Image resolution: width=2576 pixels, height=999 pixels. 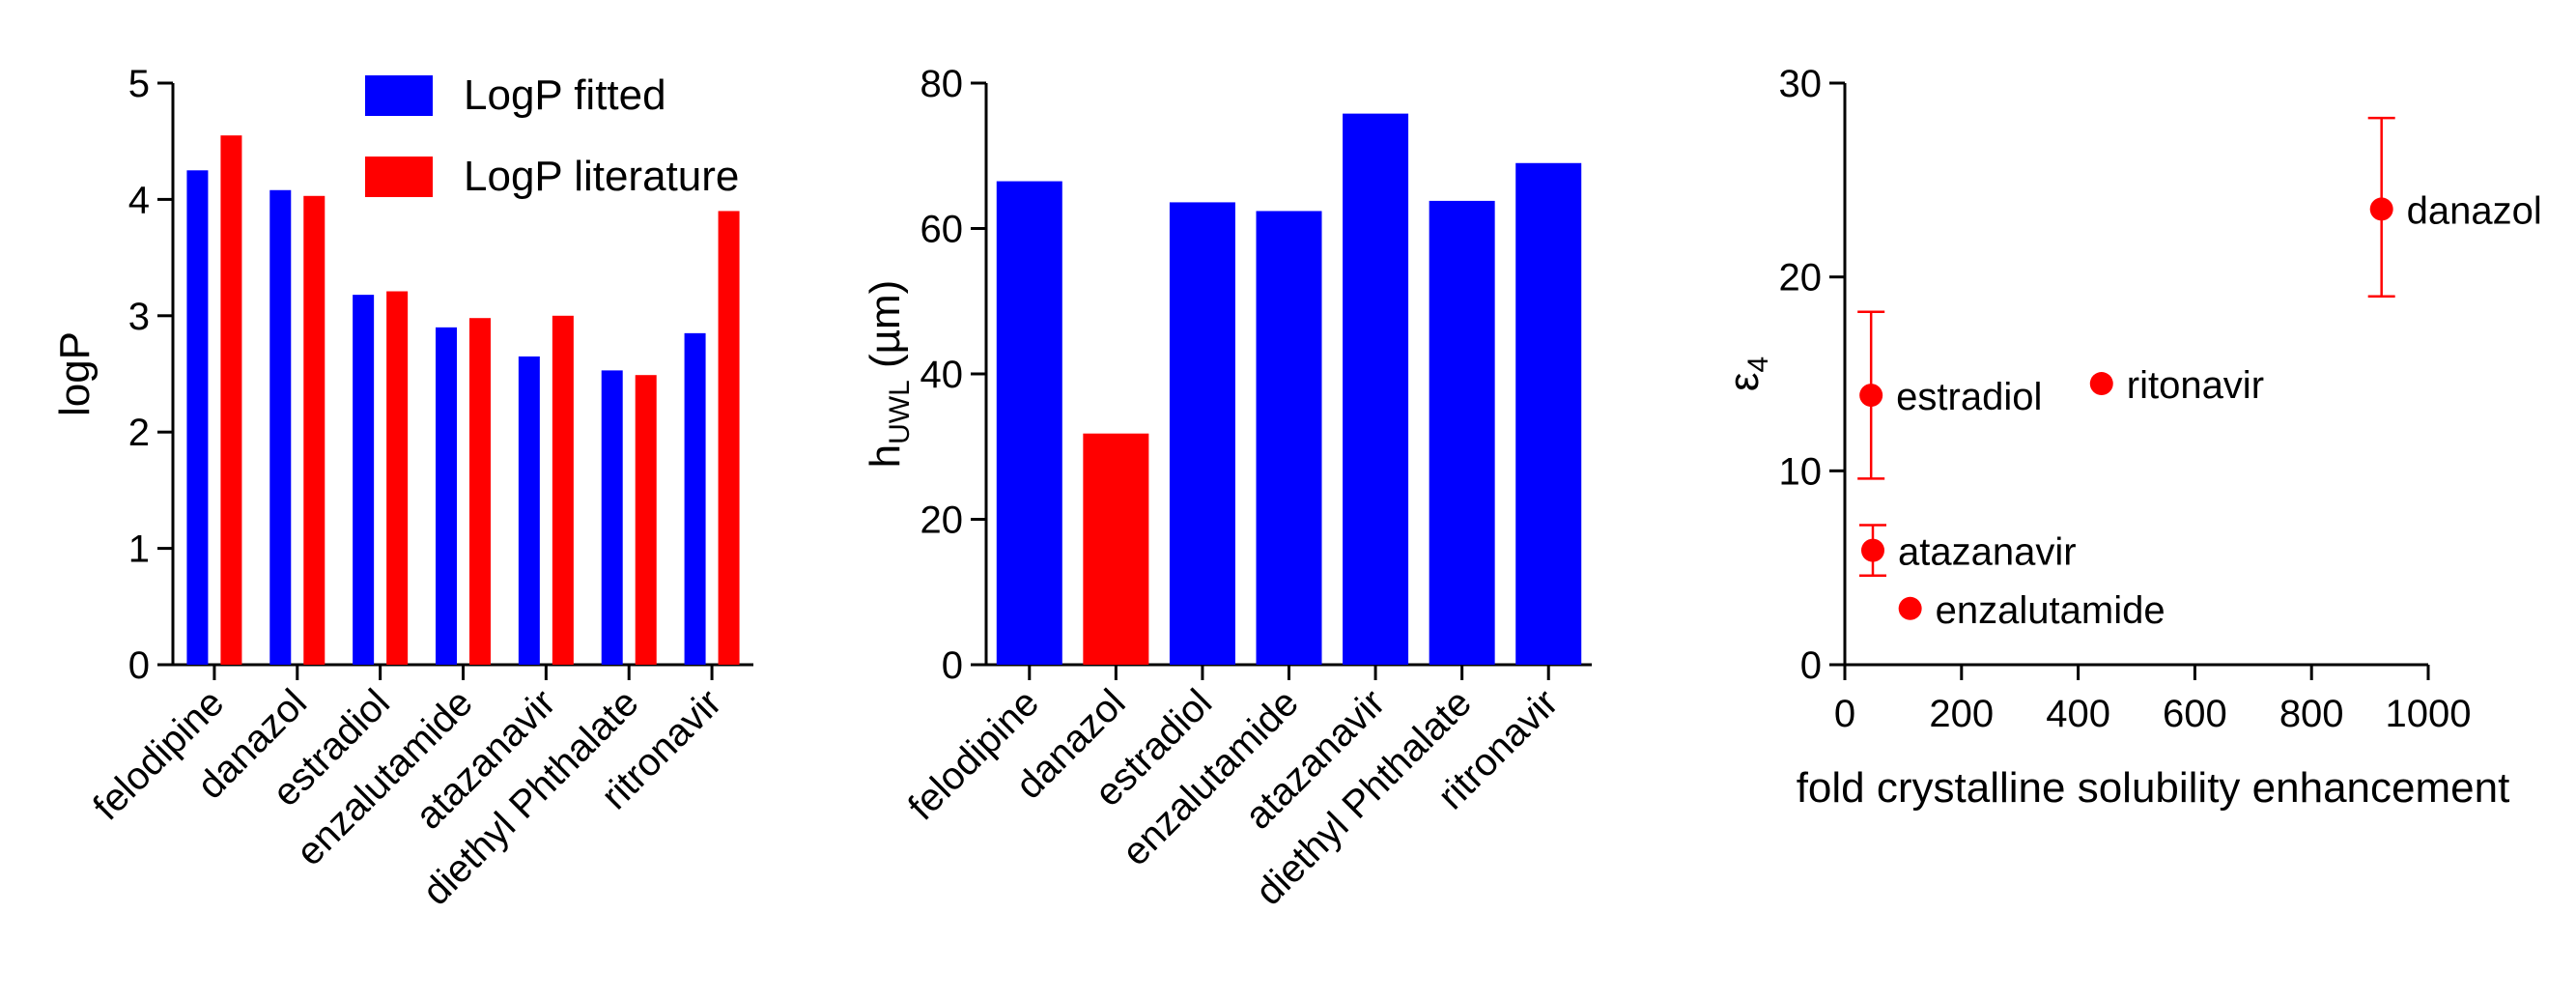 I want to click on x-tick-label: 200, so click(x=1961, y=714).